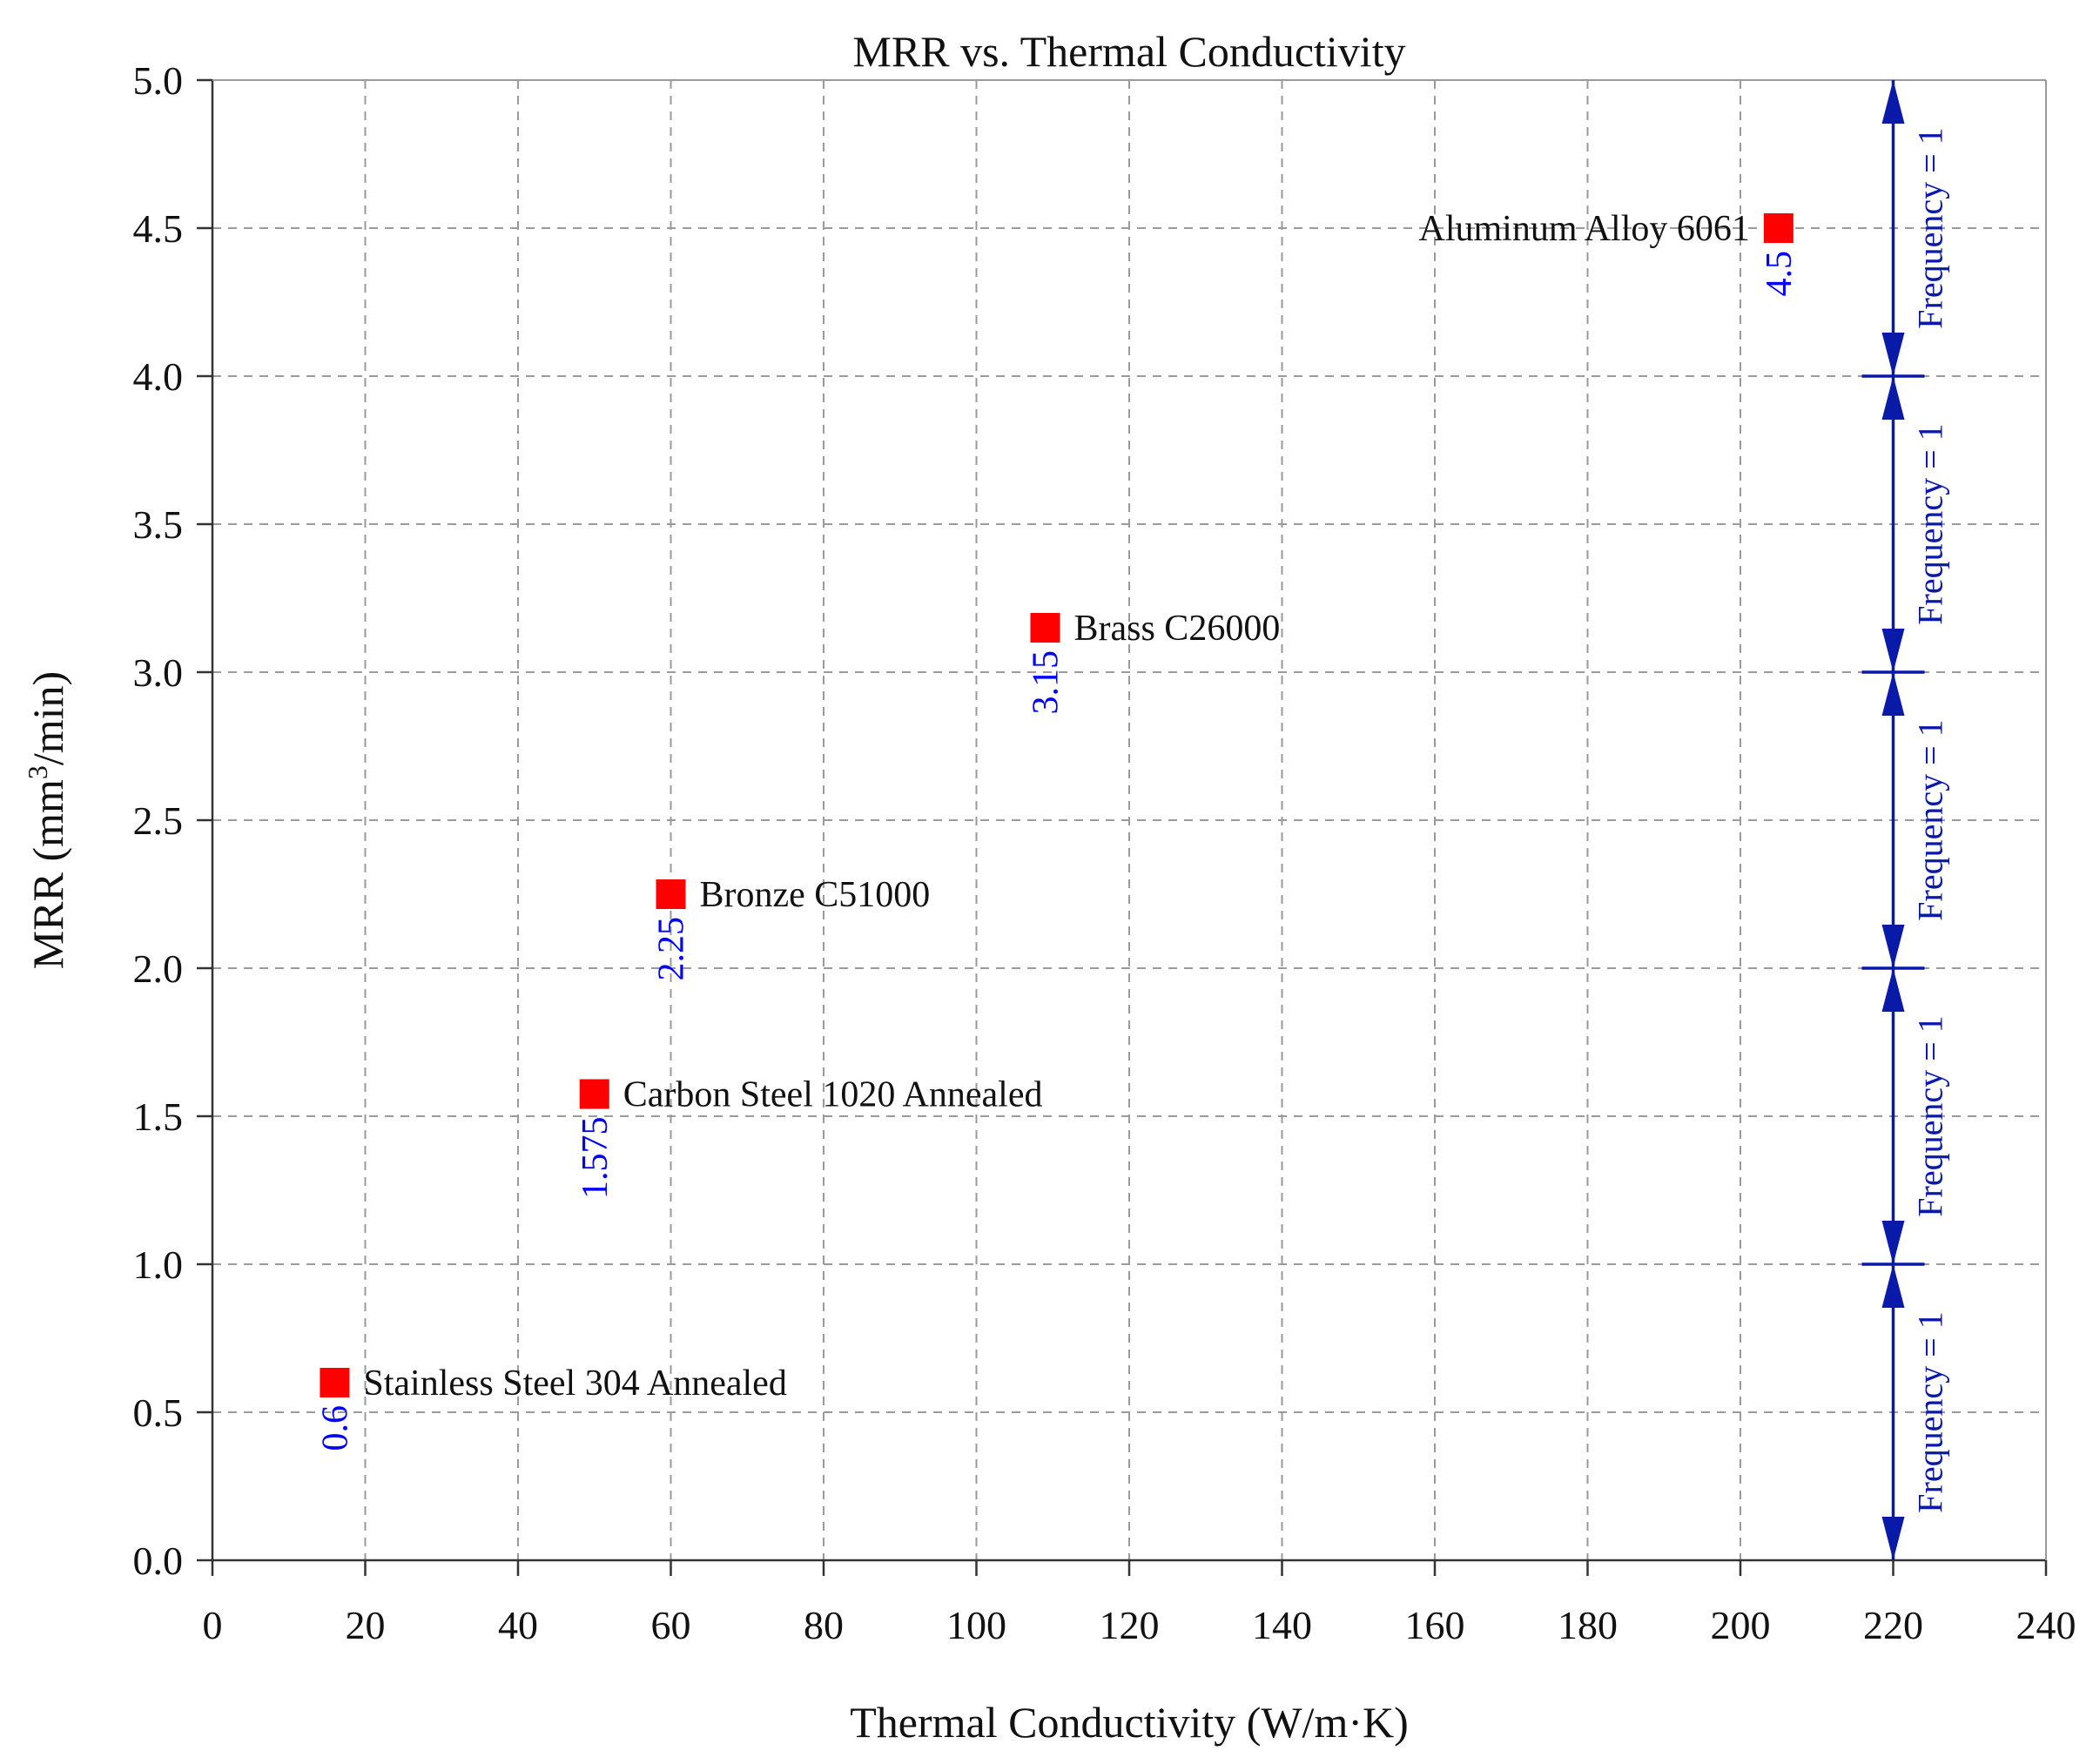 This screenshot has width=2093, height=1764. What do you see at coordinates (366, 1625) in the screenshot?
I see `x-tick-label: 20` at bounding box center [366, 1625].